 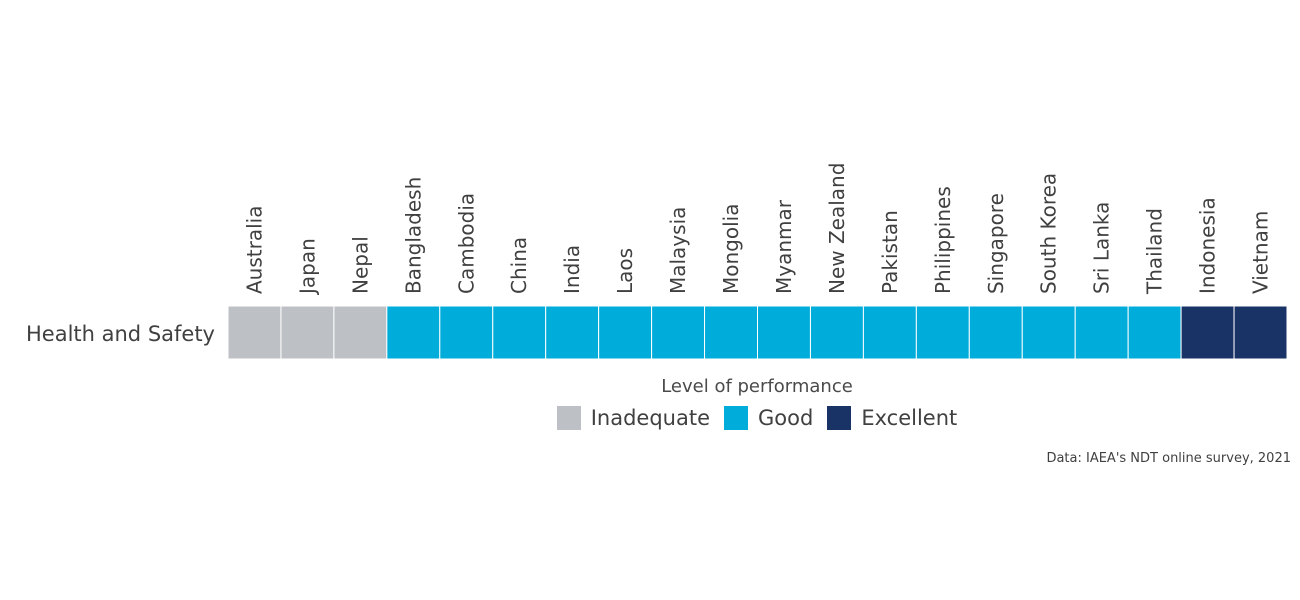 I want to click on column-label-bangladesh: Bangladesh, so click(x=413, y=235).